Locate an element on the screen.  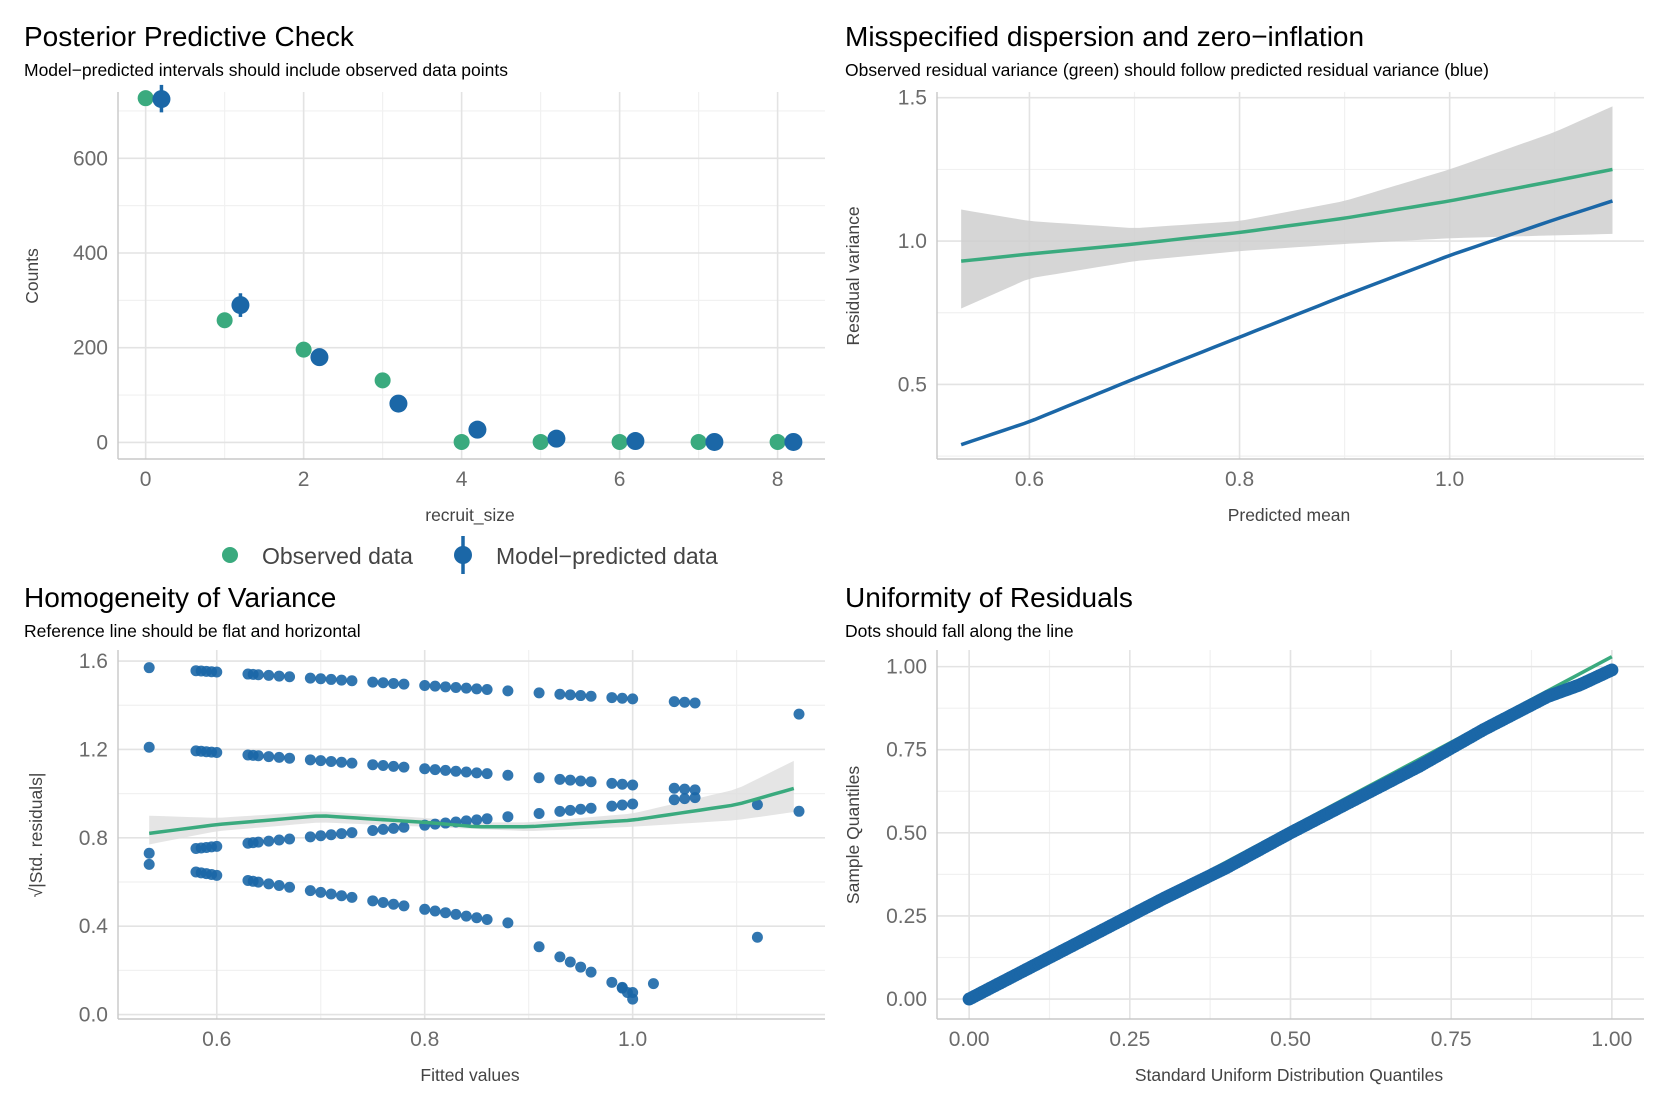
y-tick-label: 1.00 is located at coordinates (906, 667).